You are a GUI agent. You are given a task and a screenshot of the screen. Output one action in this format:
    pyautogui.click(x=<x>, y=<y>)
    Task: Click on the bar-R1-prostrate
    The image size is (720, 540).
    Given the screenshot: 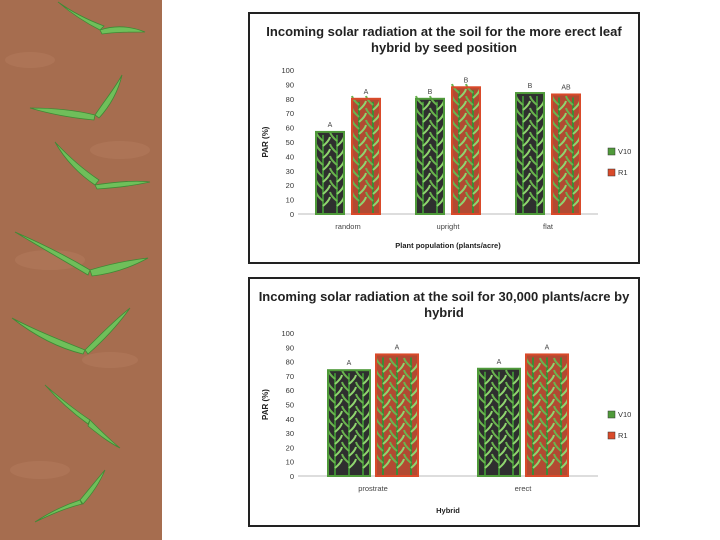 What is the action you would take?
    pyautogui.click(x=397, y=415)
    